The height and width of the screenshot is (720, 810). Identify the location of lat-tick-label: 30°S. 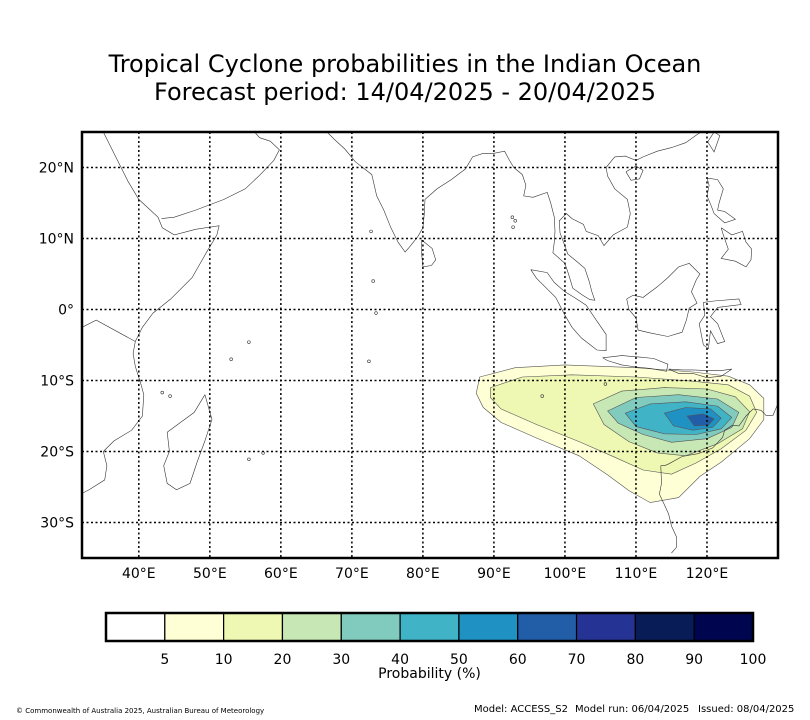
(57, 524).